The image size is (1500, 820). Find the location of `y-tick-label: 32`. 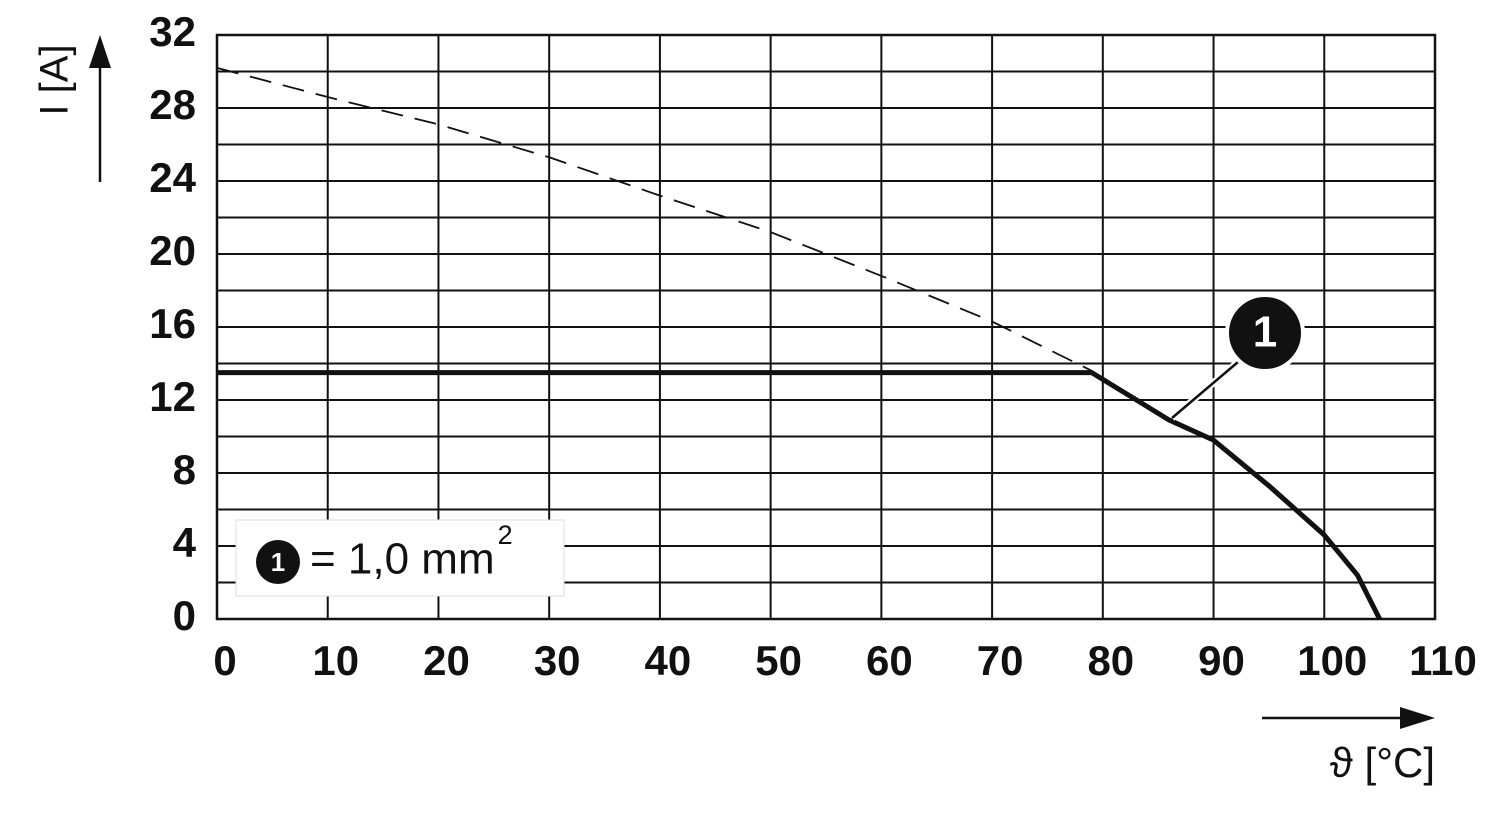

y-tick-label: 32 is located at coordinates (172, 31).